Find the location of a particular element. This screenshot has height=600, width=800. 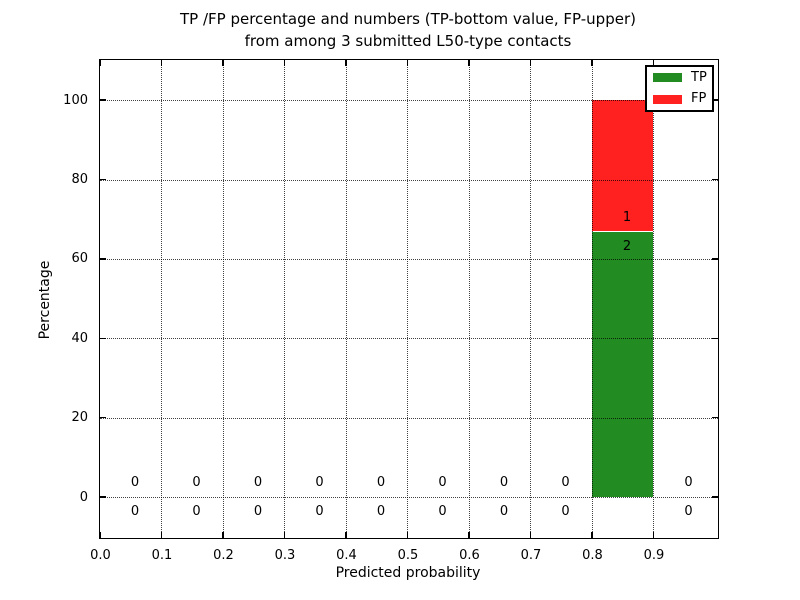

x-tick-label: 0.4 is located at coordinates (346, 555).